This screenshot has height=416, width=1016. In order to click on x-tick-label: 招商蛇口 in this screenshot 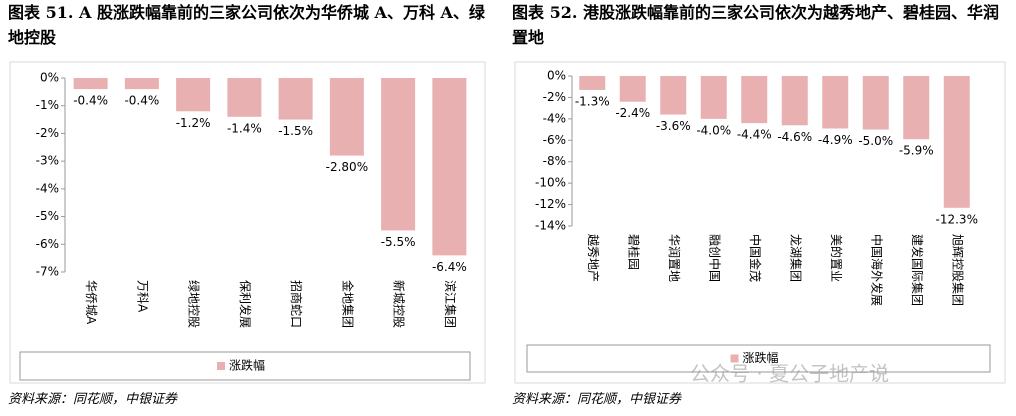, I will do `click(296, 304)`.